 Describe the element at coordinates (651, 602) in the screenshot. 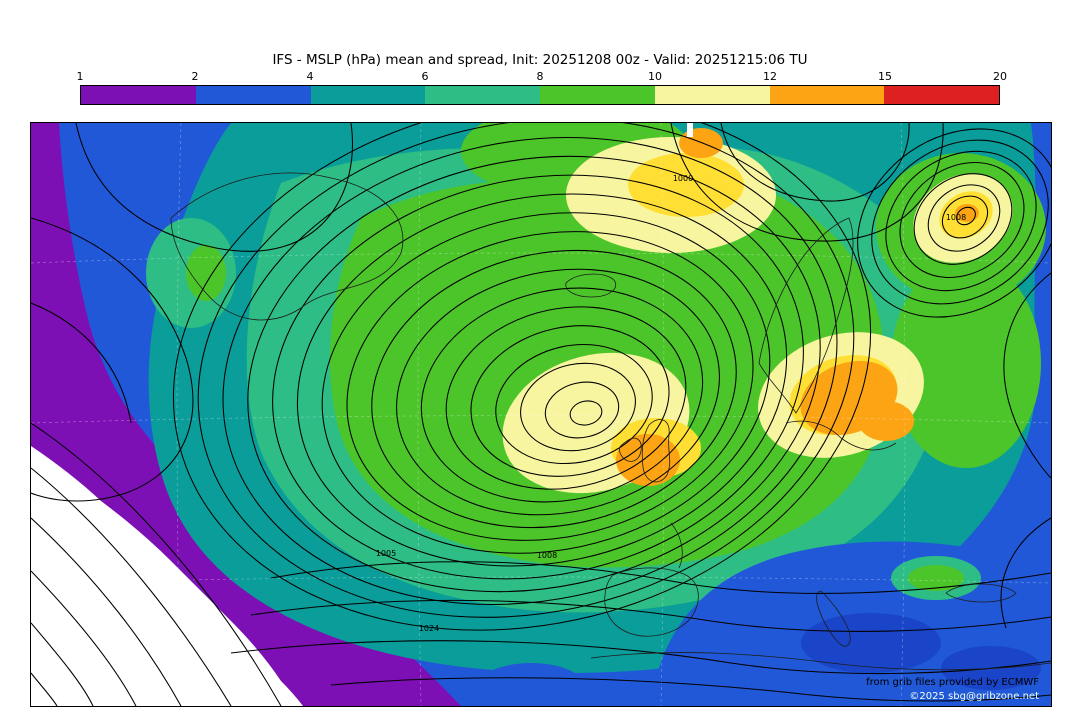

I see `coastline-iberia` at that location.